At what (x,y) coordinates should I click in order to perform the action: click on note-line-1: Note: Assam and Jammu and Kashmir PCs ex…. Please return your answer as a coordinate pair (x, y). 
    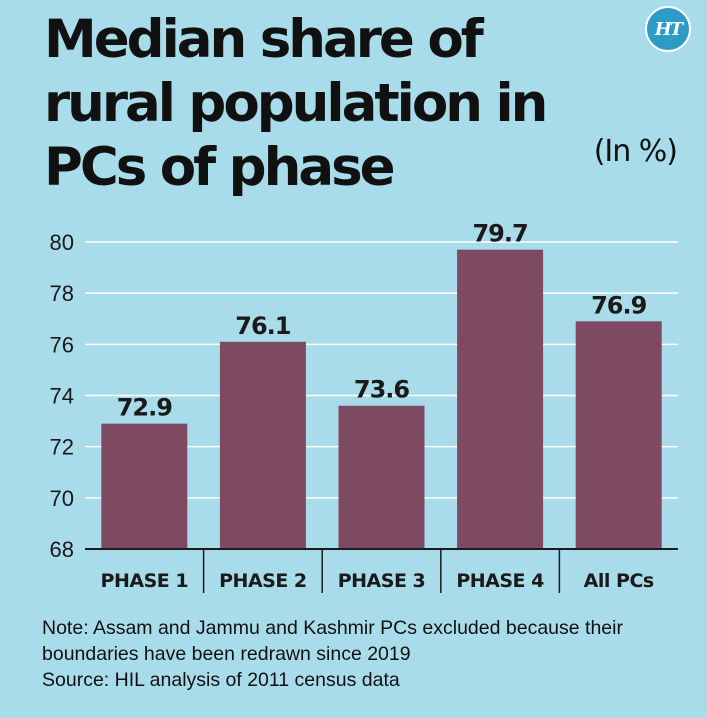
    Looking at the image, I should click on (332, 628).